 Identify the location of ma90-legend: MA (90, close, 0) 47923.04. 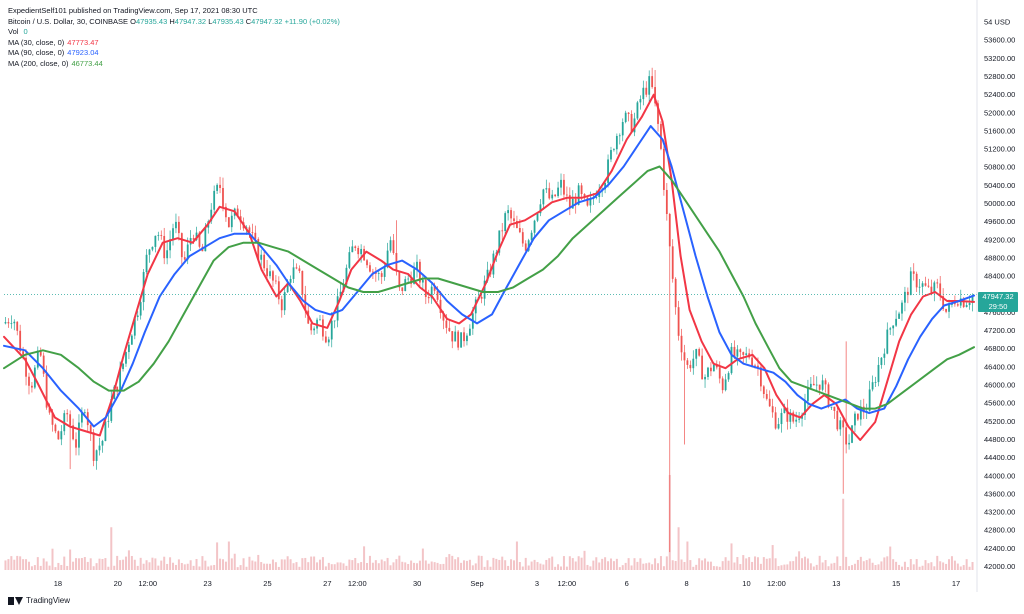
(53, 52).